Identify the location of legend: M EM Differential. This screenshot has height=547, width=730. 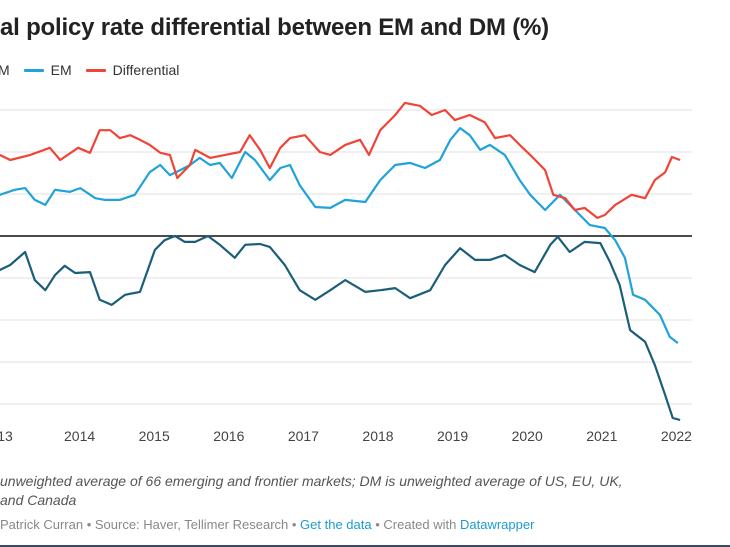
(89, 70).